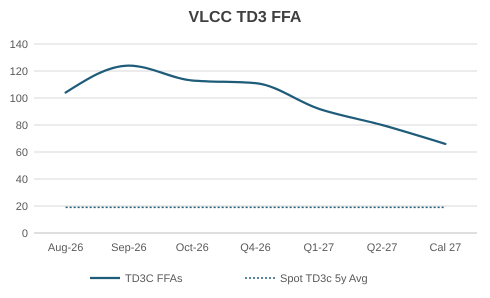  What do you see at coordinates (19, 72) in the screenshot?
I see `y-tick-label: 120` at bounding box center [19, 72].